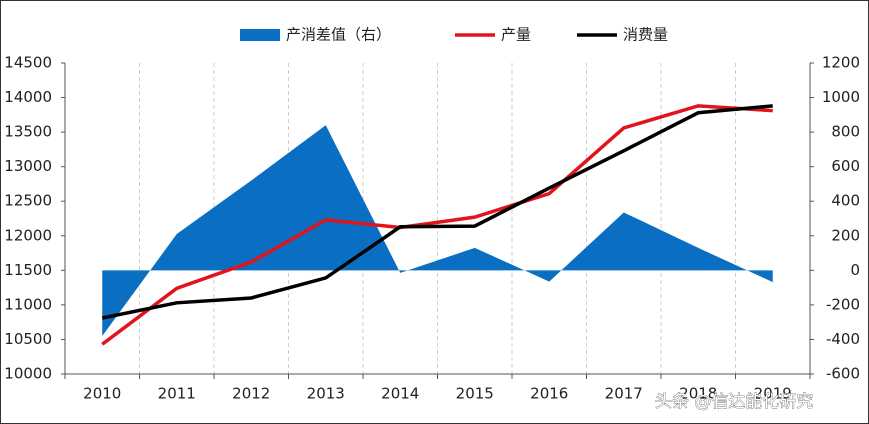  What do you see at coordinates (28, 304) in the screenshot?
I see `y-tick-label: 11000` at bounding box center [28, 304].